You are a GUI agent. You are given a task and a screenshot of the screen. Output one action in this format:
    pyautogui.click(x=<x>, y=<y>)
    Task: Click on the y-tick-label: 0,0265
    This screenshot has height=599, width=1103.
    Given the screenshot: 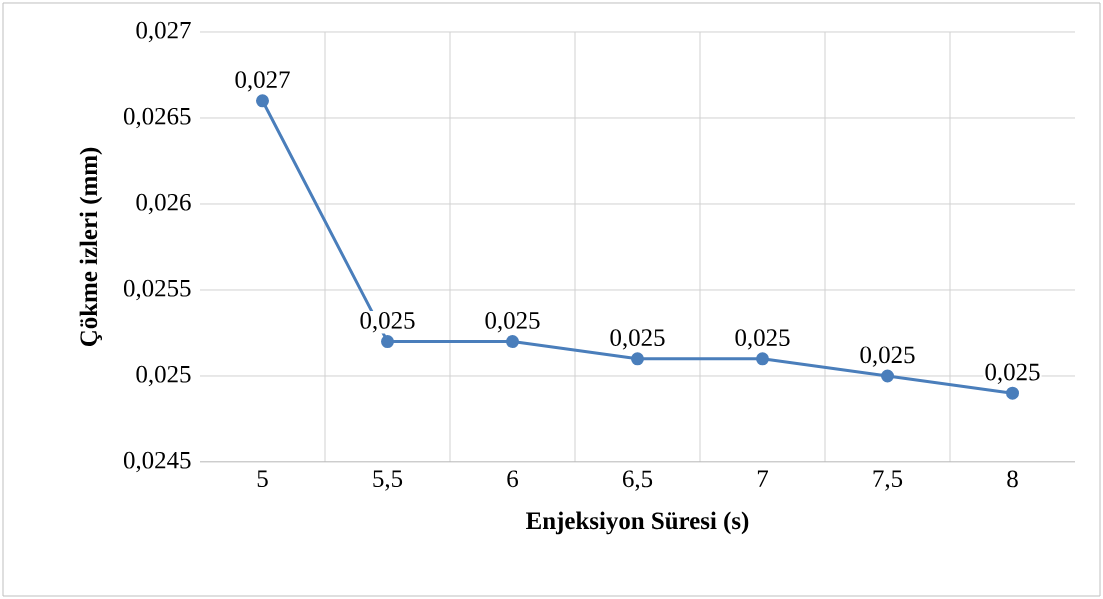 What is the action you would take?
    pyautogui.click(x=157, y=118)
    